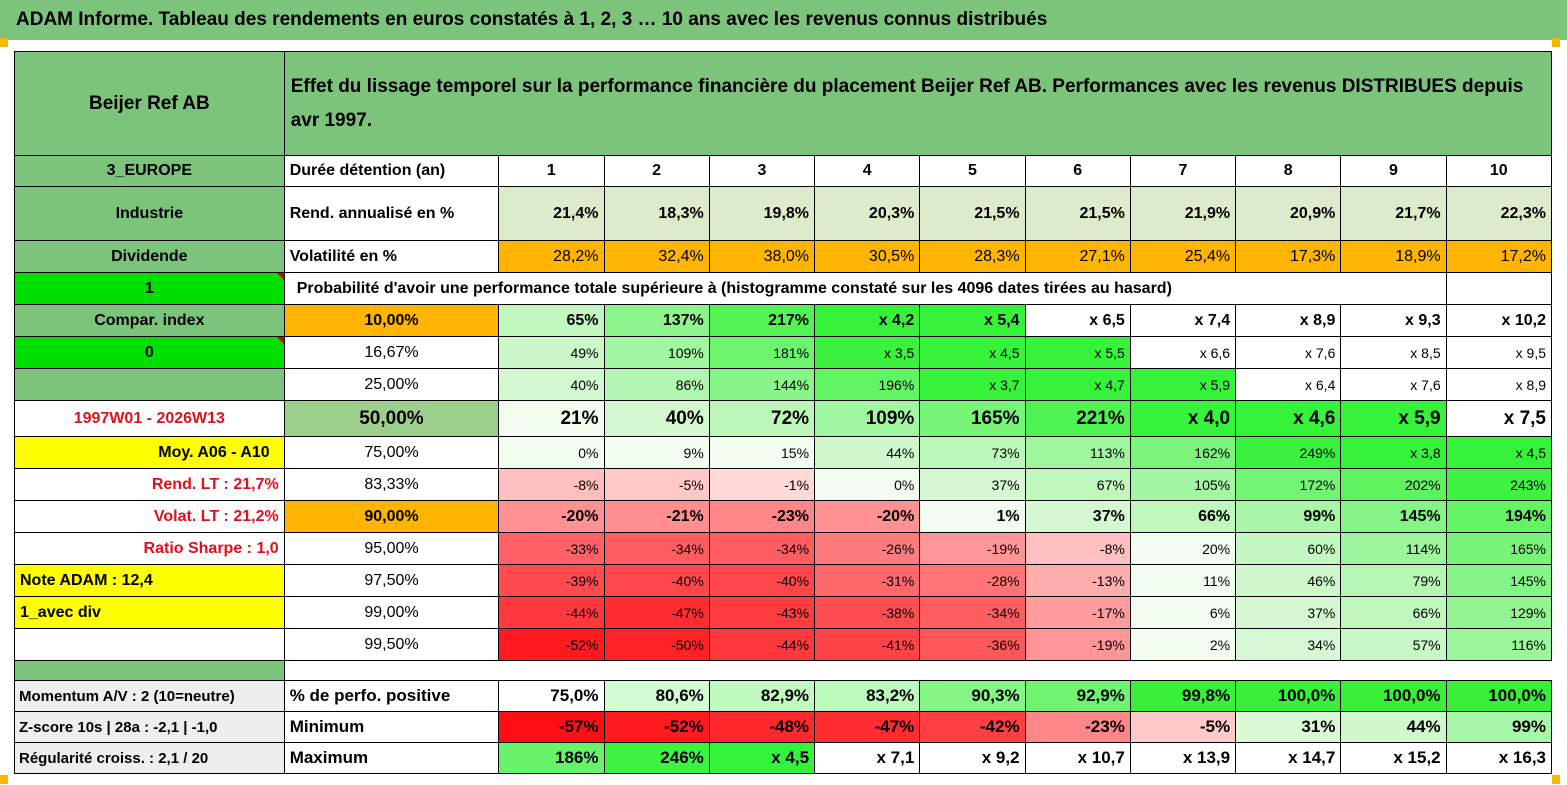 This screenshot has height=785, width=1567. What do you see at coordinates (551, 580) in the screenshot?
I see `prob-value-cell: -39%` at bounding box center [551, 580].